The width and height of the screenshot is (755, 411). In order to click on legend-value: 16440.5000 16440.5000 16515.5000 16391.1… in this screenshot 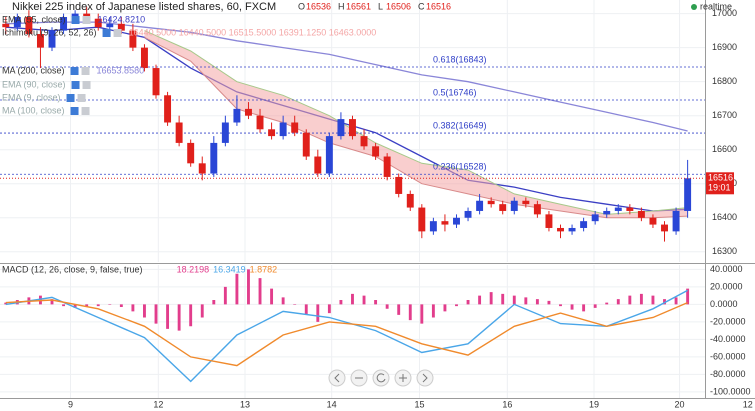, I will do `click(253, 32)`.